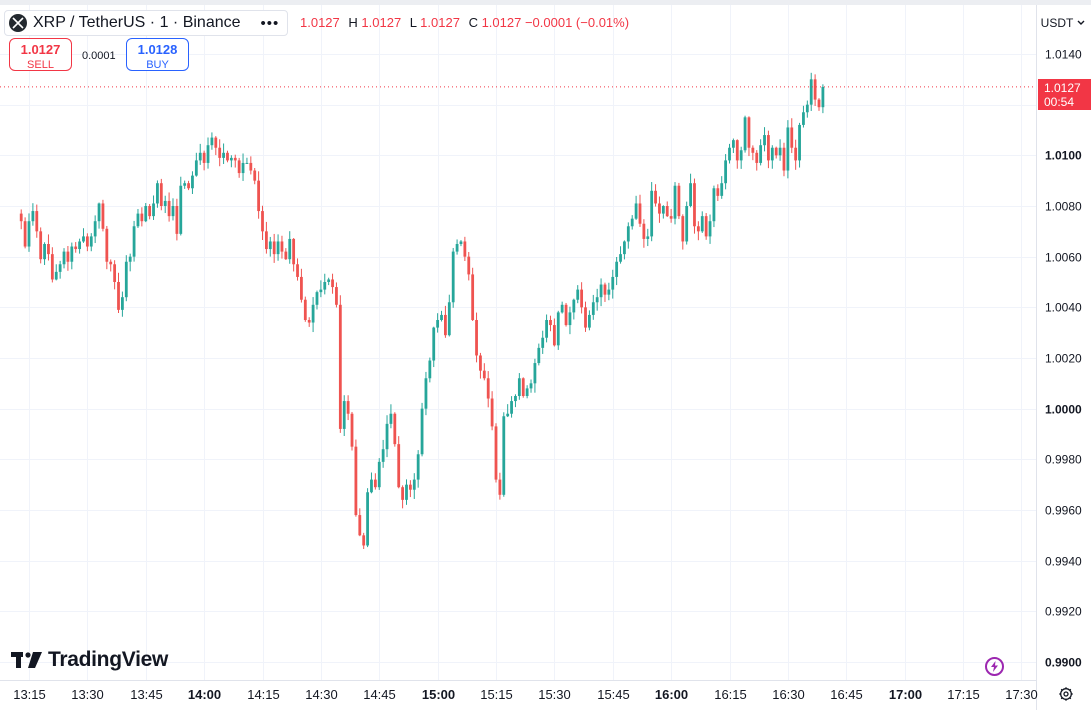 The image size is (1091, 710). What do you see at coordinates (1063, 511) in the screenshot?
I see `price-tick-label: 0.9960` at bounding box center [1063, 511].